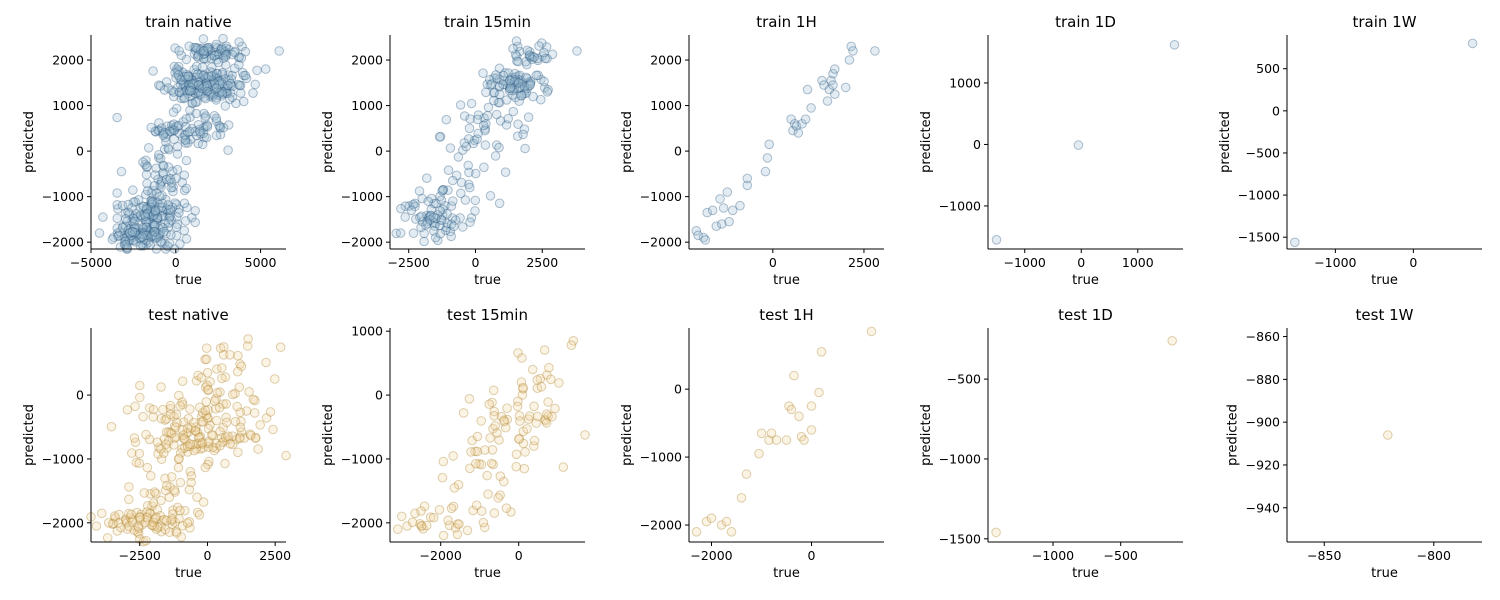  Describe the element at coordinates (1053, 555) in the screenshot. I see `x-tick-label: −1000` at that location.